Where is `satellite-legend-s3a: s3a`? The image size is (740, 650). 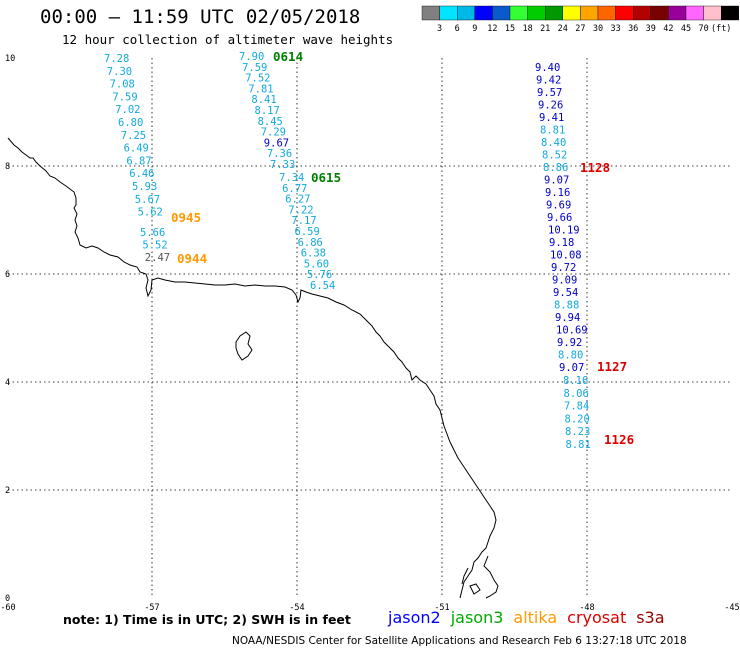 satellite-legend-s3a: s3a is located at coordinates (650, 617).